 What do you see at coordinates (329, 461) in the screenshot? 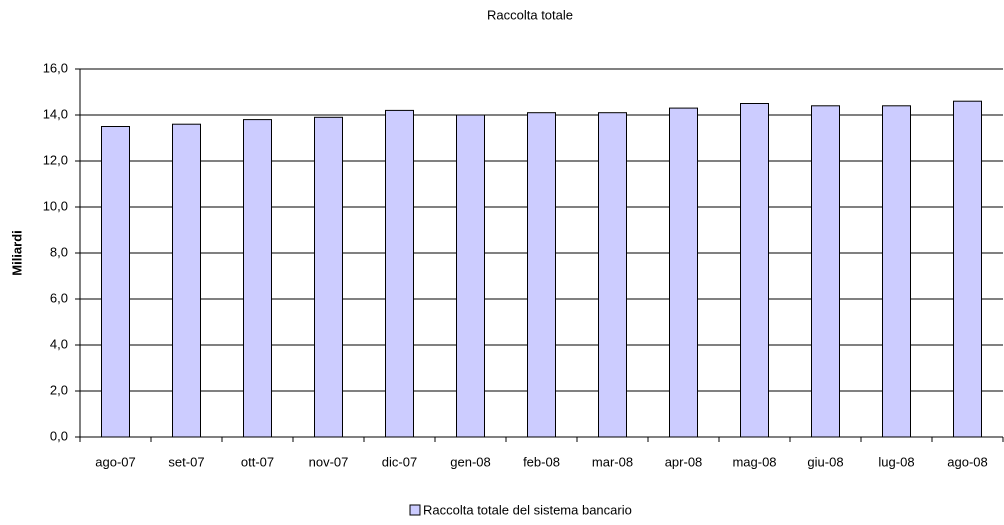
I see `x-tick-label: nov-07` at bounding box center [329, 461].